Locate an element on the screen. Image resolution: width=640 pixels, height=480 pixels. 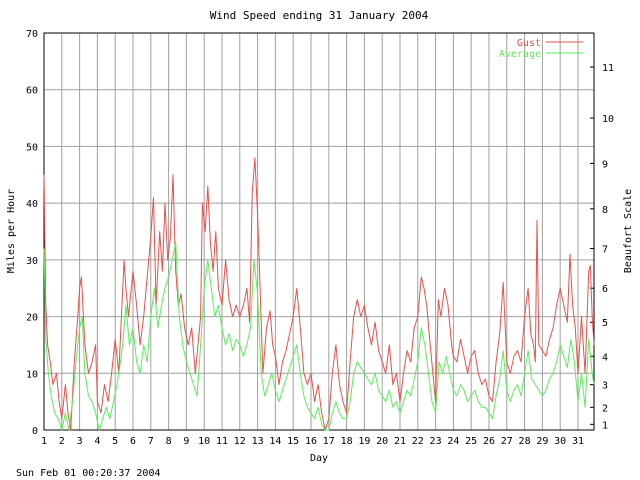
x-tick-label: 28 is located at coordinates (525, 441).